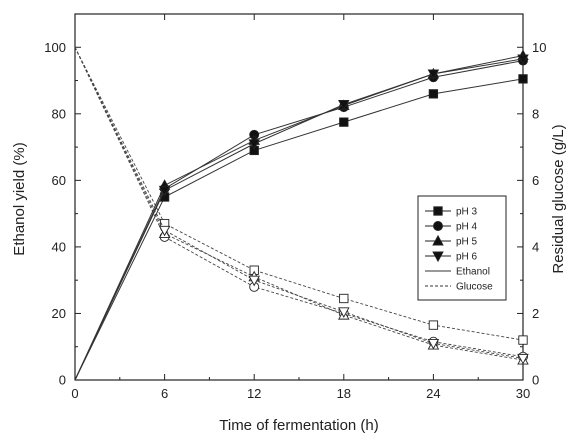  What do you see at coordinates (74, 393) in the screenshot?
I see `x-tick-label: 0` at bounding box center [74, 393].